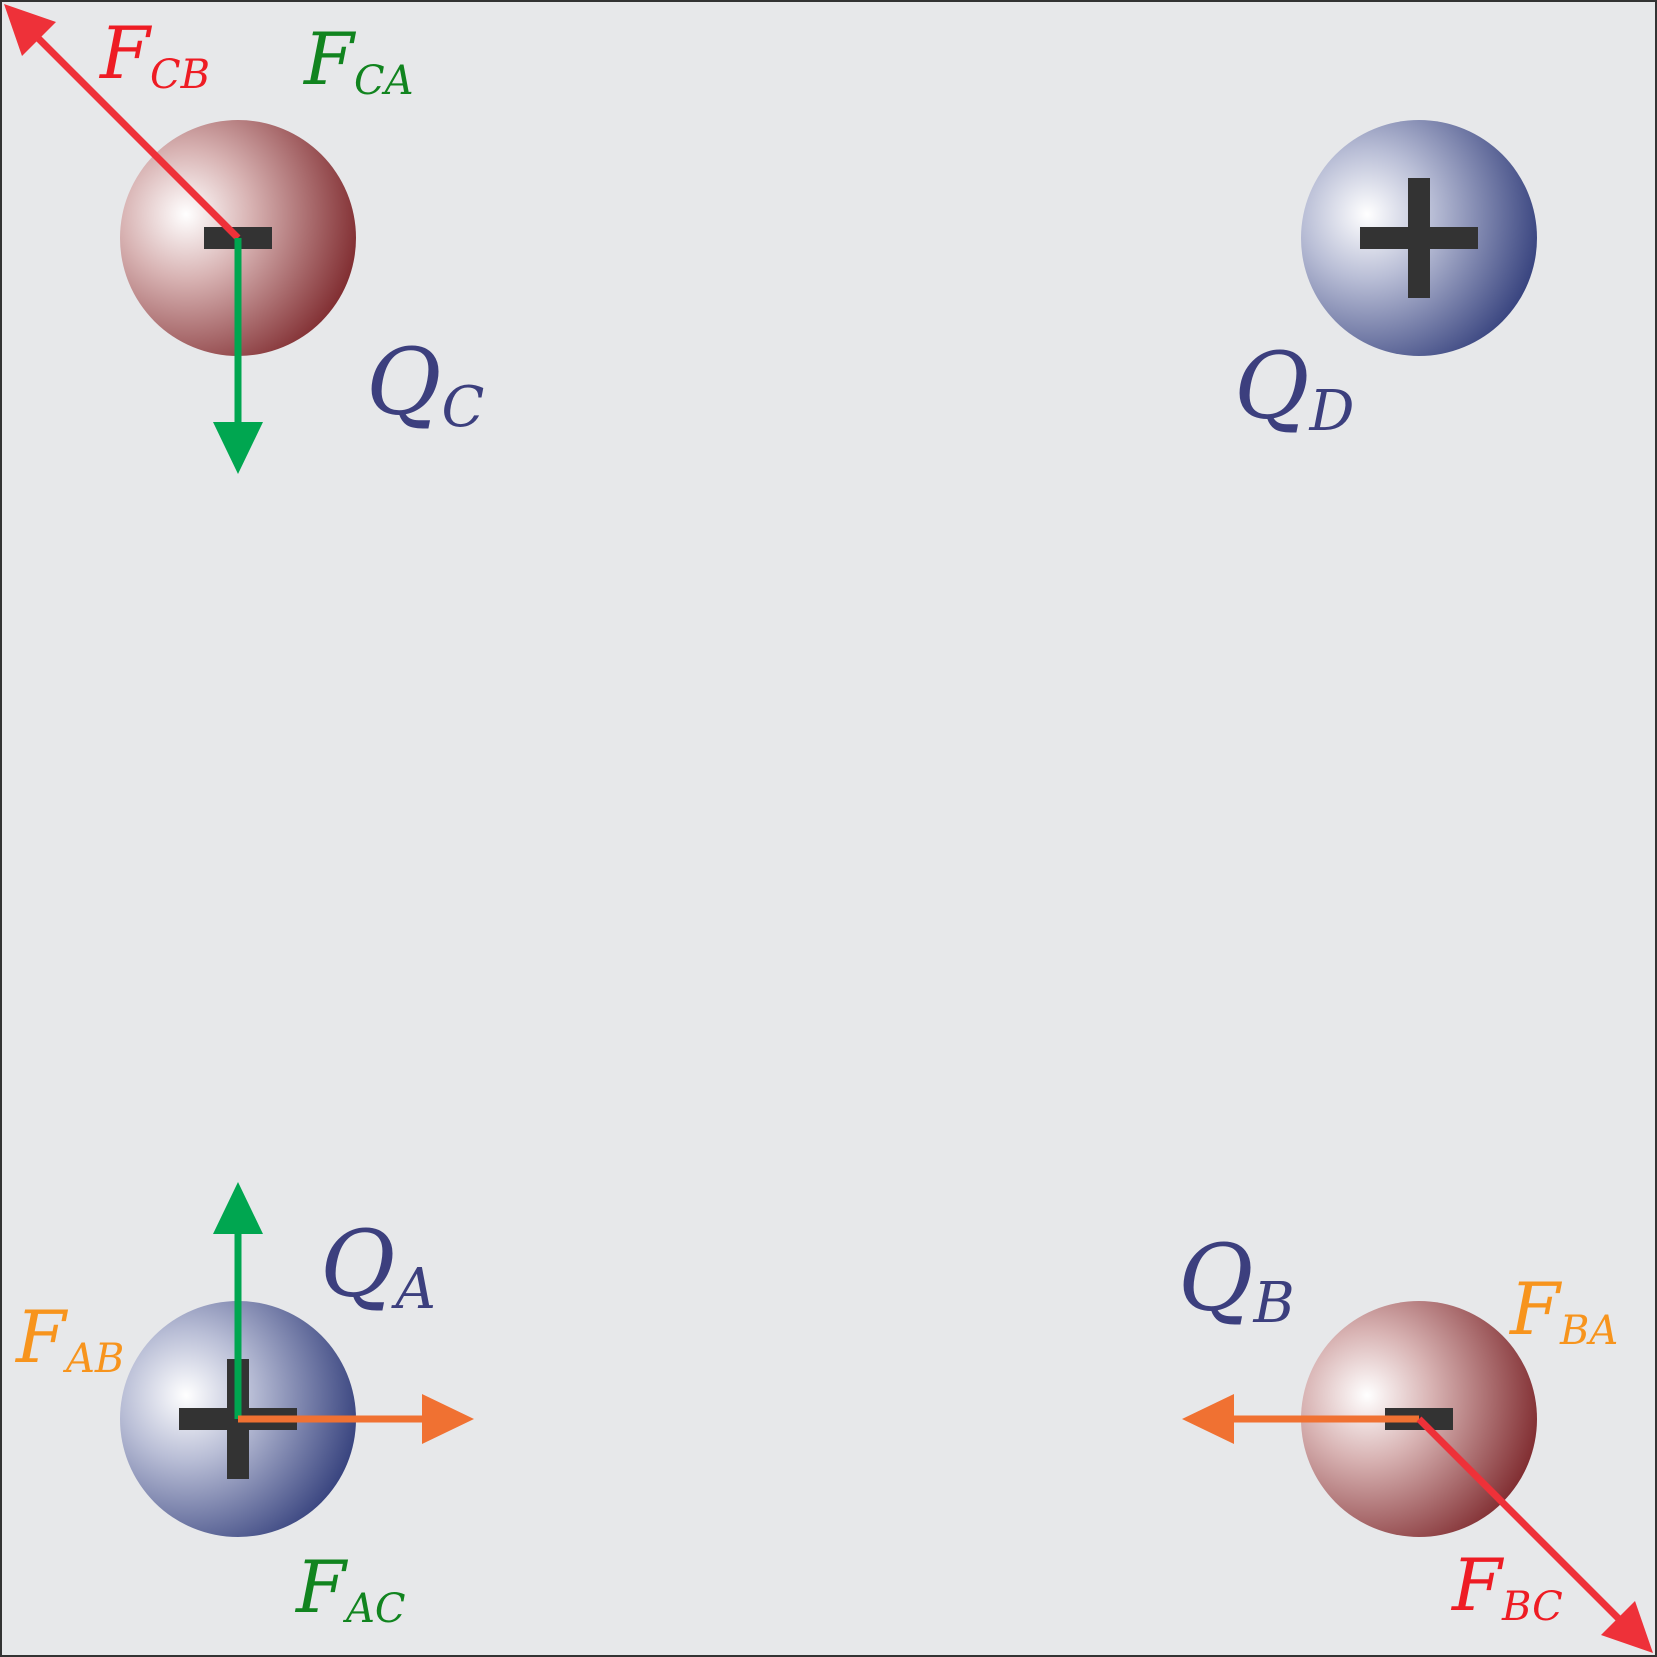 This screenshot has height=1657, width=1657. I want to click on force-label-bc: FBC, so click(1506, 1586).